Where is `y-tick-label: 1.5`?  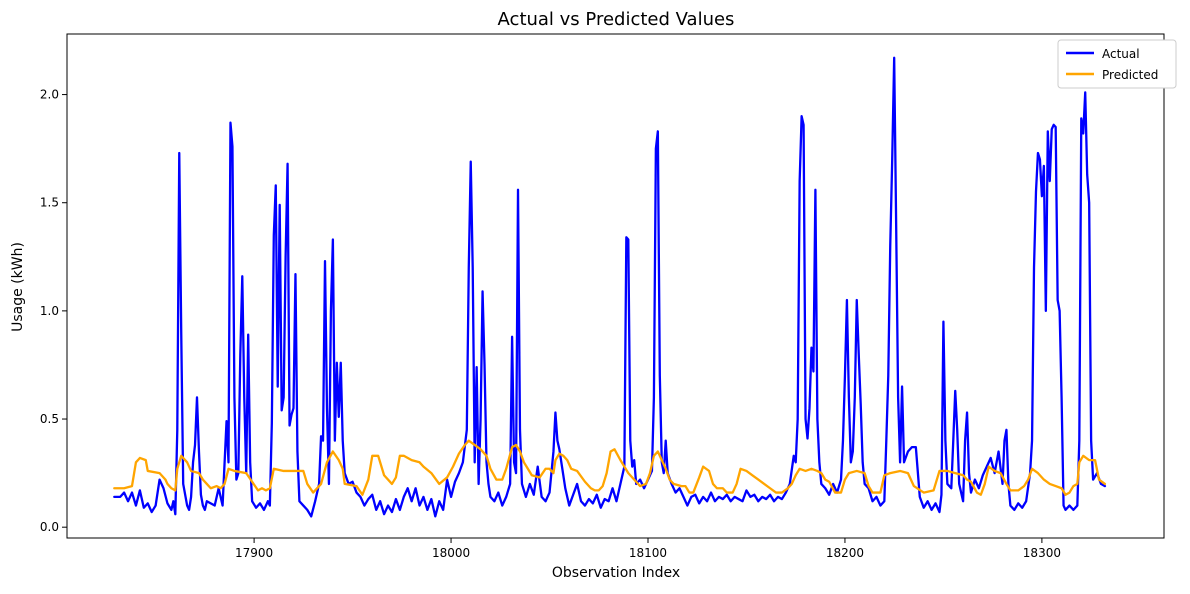
y-tick-label: 1.5 is located at coordinates (49, 203).